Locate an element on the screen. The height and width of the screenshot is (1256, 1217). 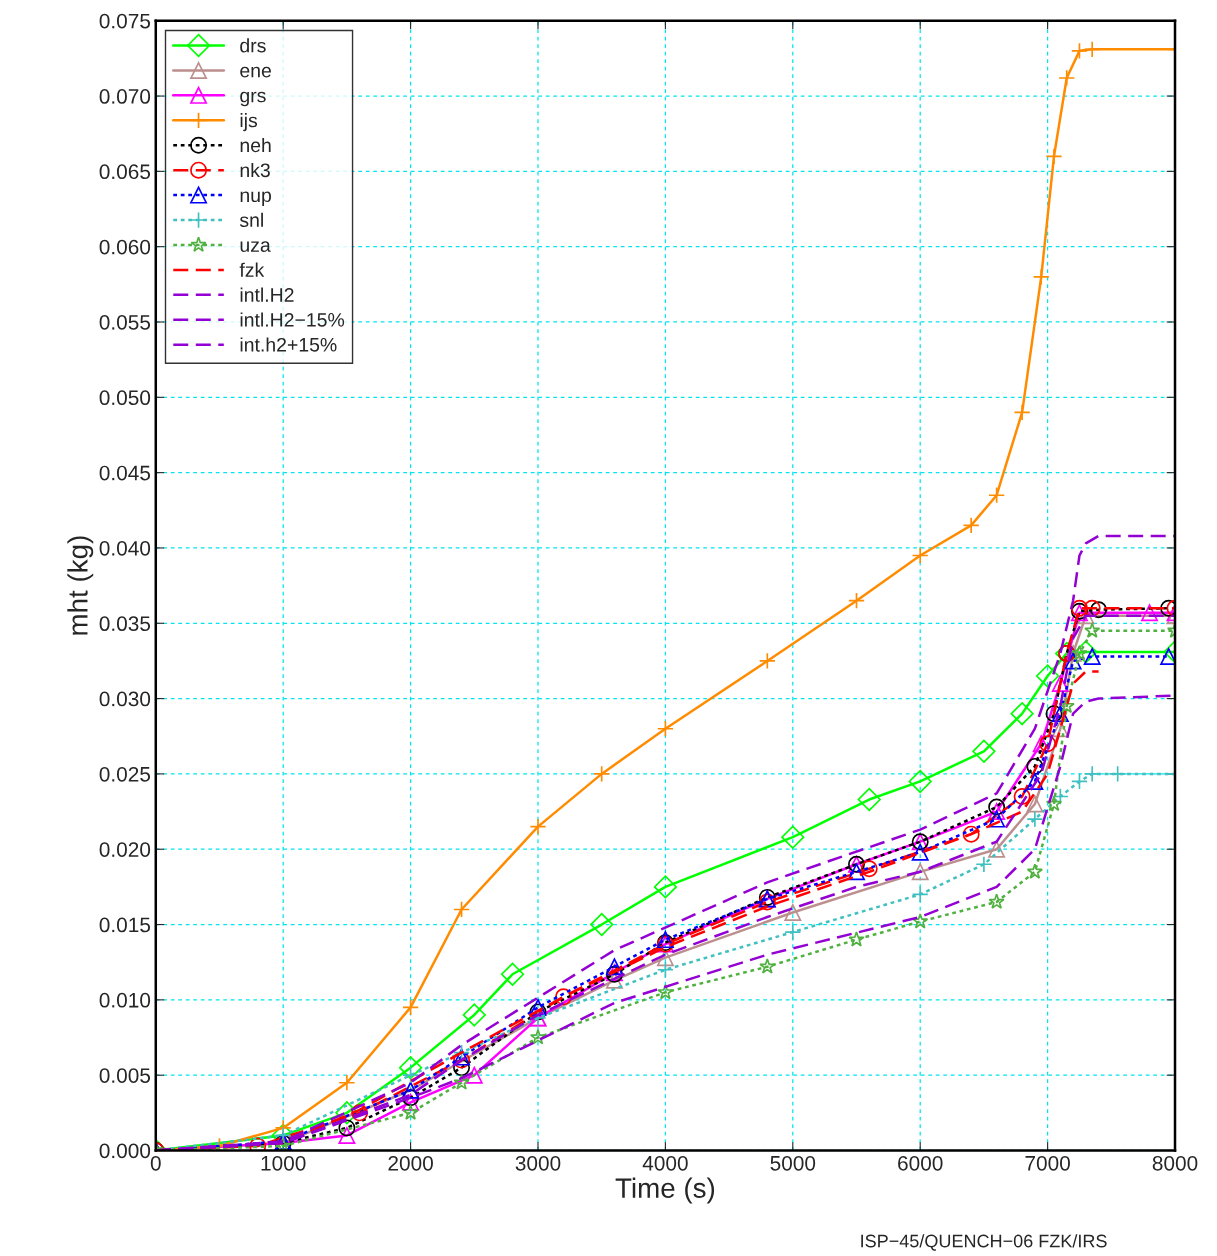
y-tick-label: 0.010 is located at coordinates (125, 1000).